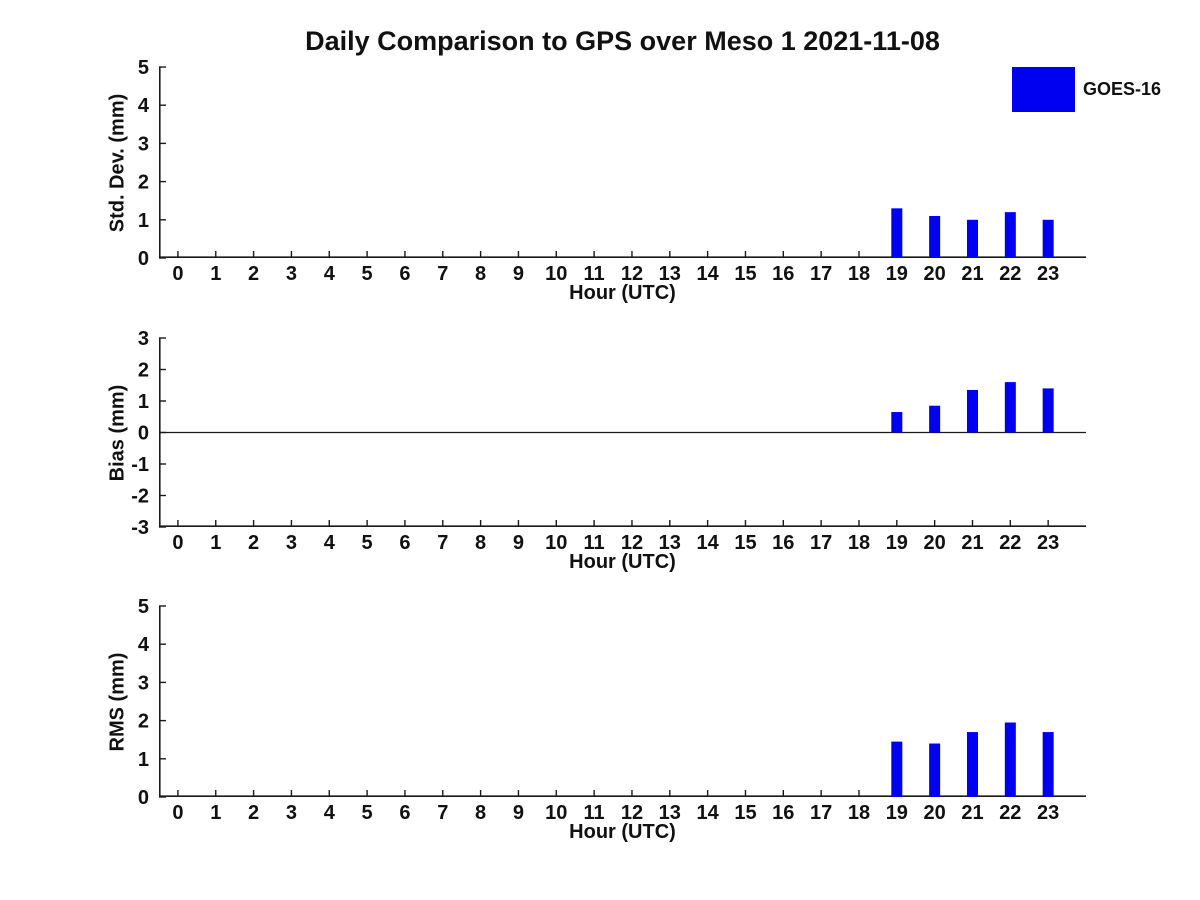 This screenshot has height=900, width=1200. What do you see at coordinates (140, 528) in the screenshot?
I see `y-tick-label: -3` at bounding box center [140, 528].